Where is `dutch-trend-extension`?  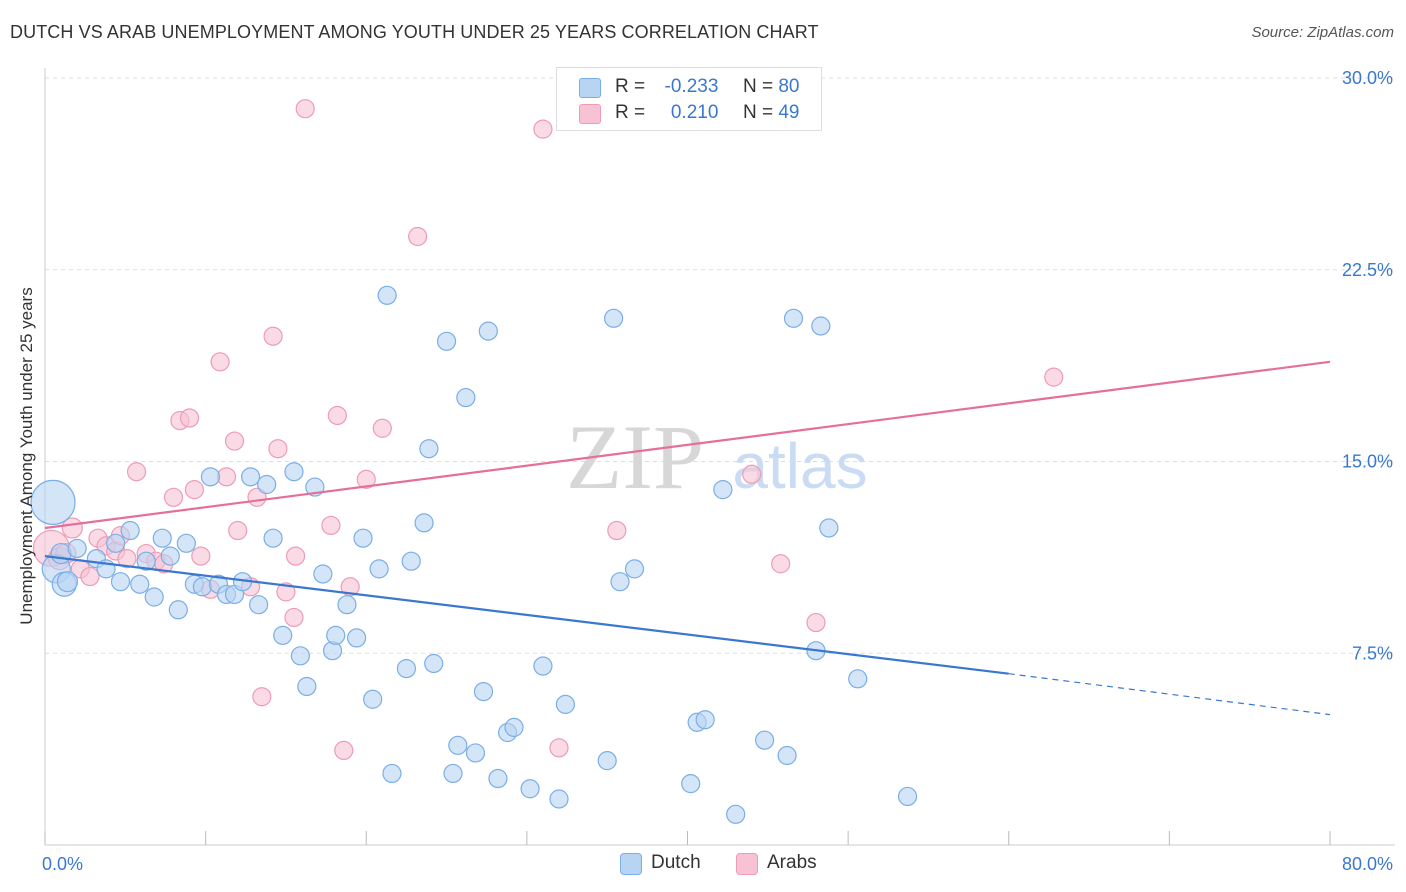 dutch-trend-extension is located at coordinates (1169, 694).